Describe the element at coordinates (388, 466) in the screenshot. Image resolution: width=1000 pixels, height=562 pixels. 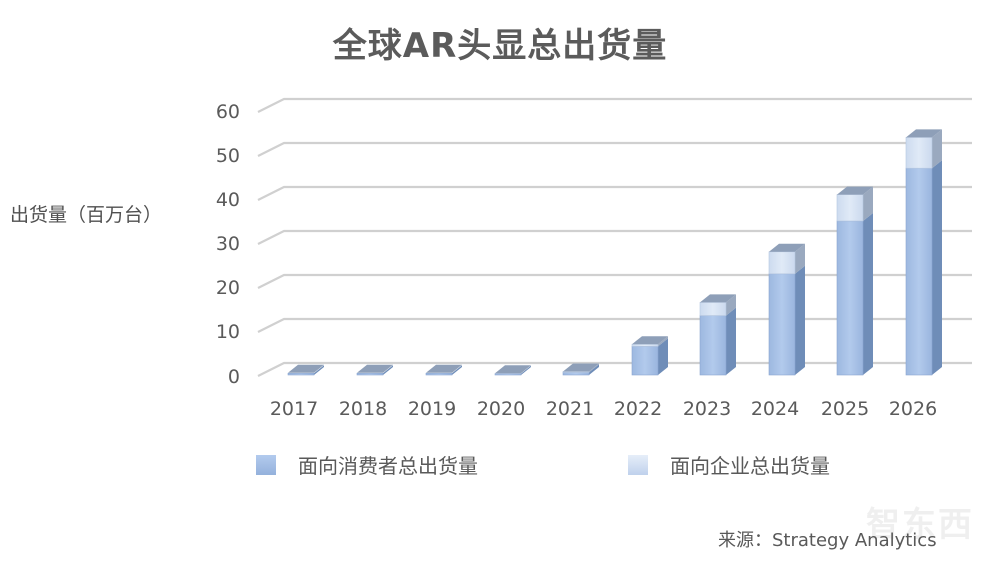
I see `legend-label-consumer: 面向消费者总出货量` at that location.